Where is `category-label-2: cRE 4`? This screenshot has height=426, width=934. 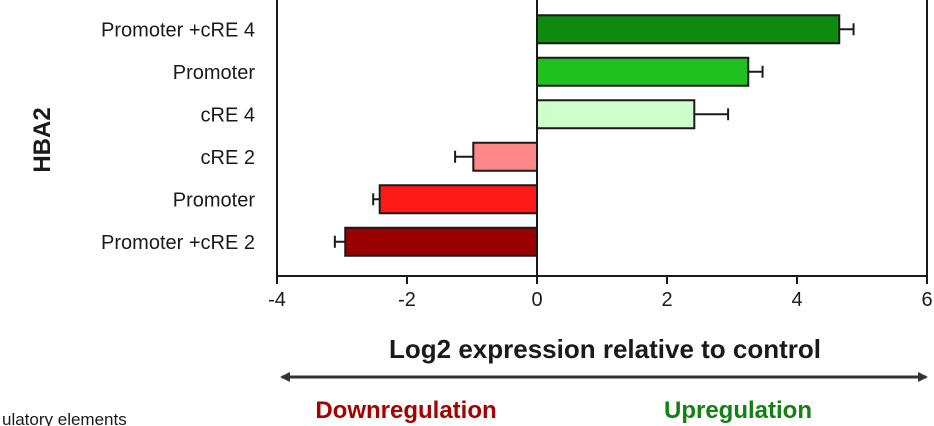
category-label-2: cRE 4 is located at coordinates (228, 115).